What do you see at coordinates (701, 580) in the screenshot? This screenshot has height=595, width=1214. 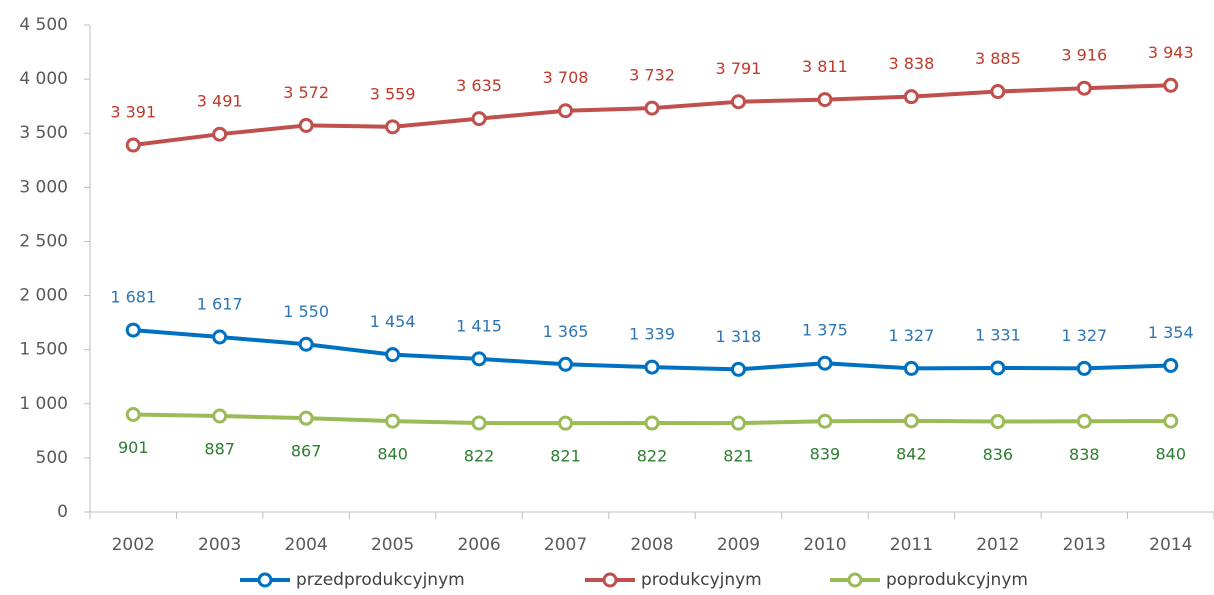 I see `legend-label: produkcyjnym` at bounding box center [701, 580].